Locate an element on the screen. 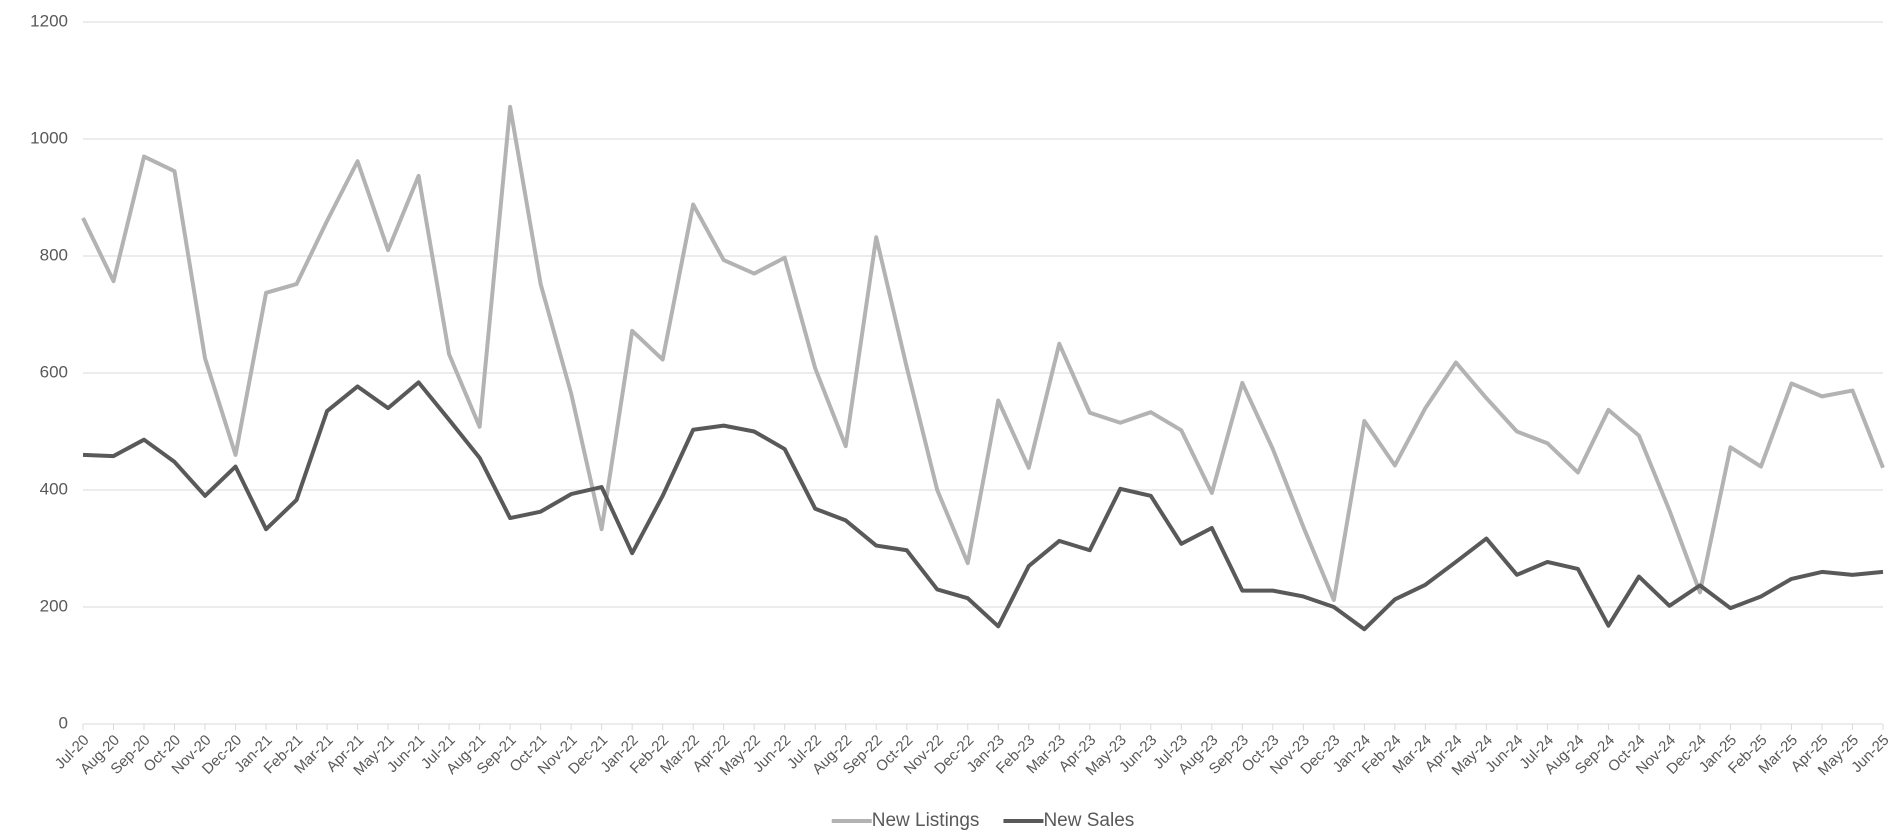  legend-label: New Listings is located at coordinates (926, 820).